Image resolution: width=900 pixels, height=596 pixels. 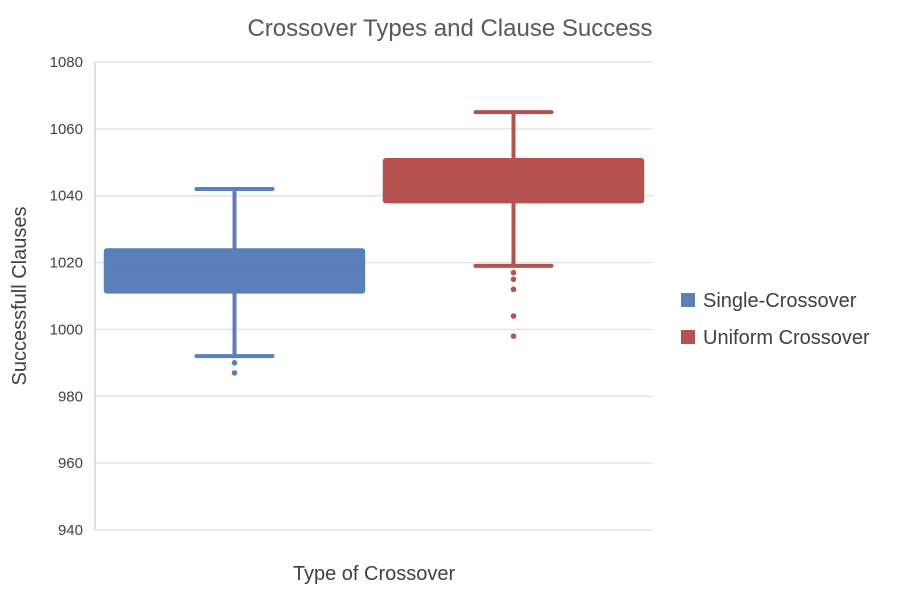 What do you see at coordinates (449, 28) in the screenshot?
I see `chart-title: Crossover Types and Clause Success` at bounding box center [449, 28].